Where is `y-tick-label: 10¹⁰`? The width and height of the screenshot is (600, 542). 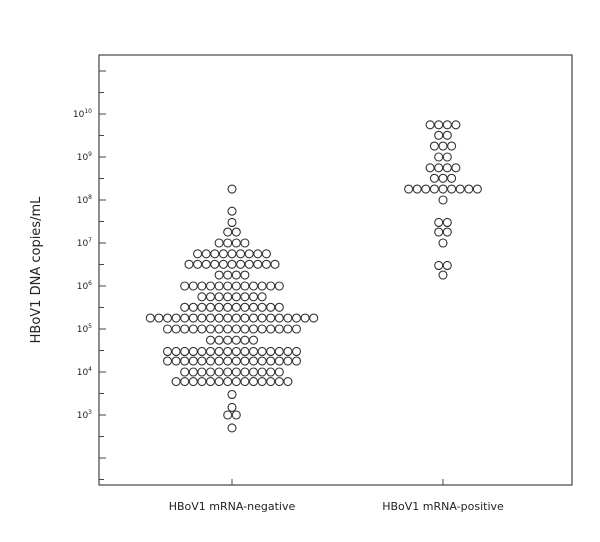 y-tick-label: 10¹⁰ is located at coordinates (82, 114).